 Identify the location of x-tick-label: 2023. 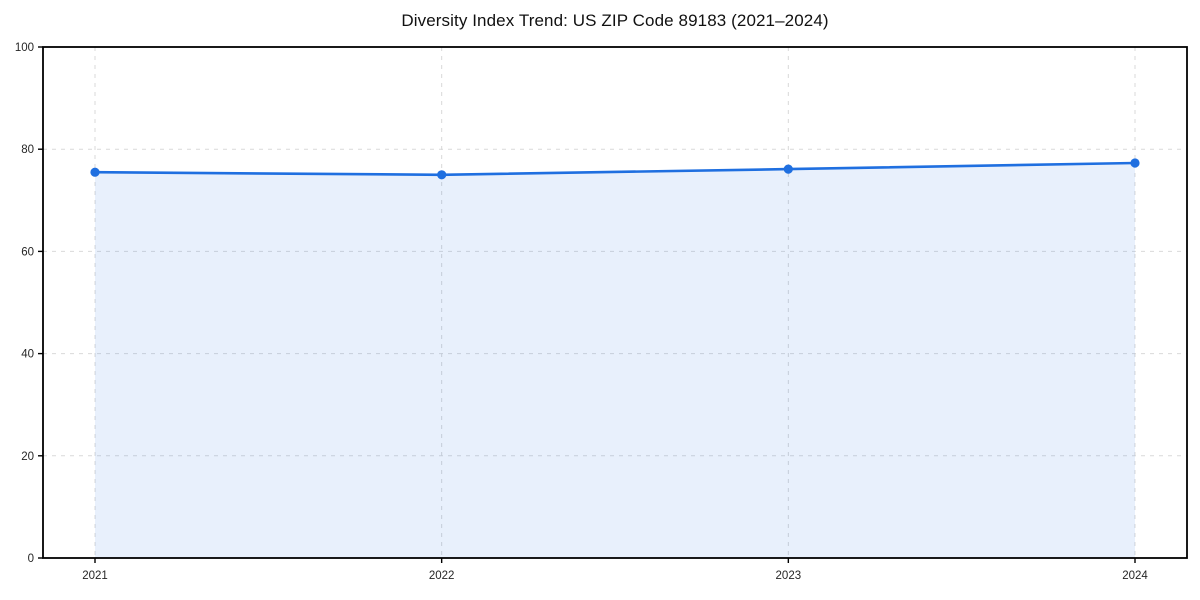
(789, 576).